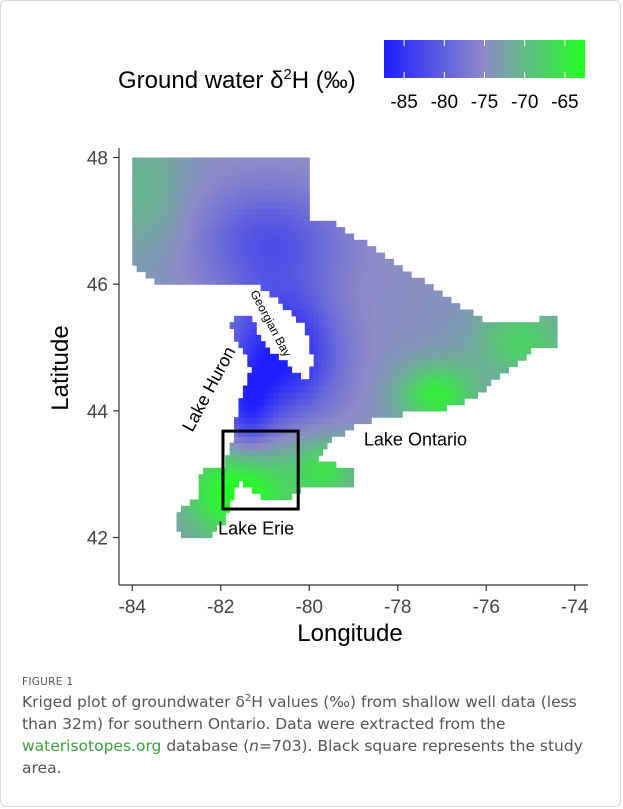  What do you see at coordinates (92, 746) in the screenshot?
I see `waterisotopes-link: waterisotopes.org` at bounding box center [92, 746].